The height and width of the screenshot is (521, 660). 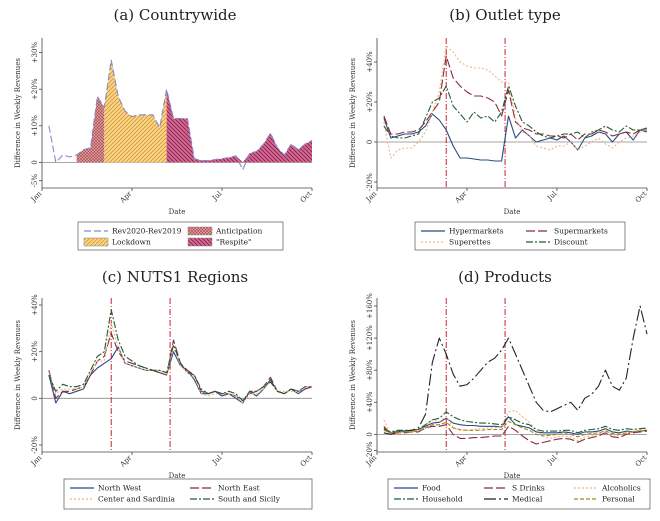 I want to click on series-line-medical, so click(x=515, y=370).